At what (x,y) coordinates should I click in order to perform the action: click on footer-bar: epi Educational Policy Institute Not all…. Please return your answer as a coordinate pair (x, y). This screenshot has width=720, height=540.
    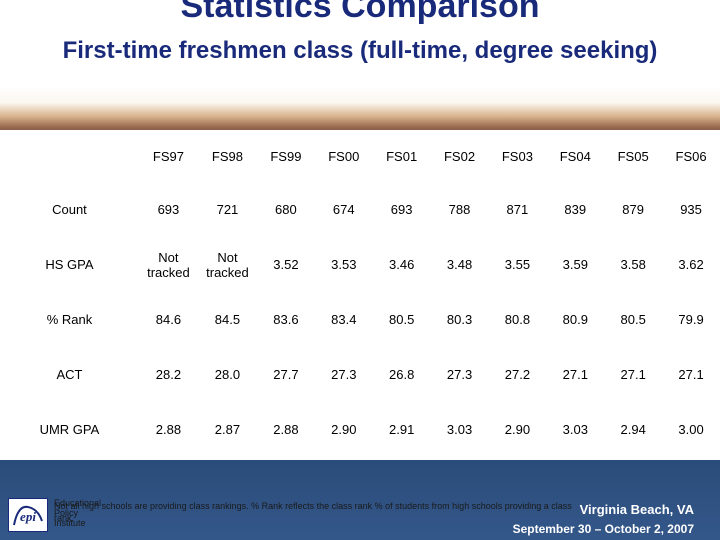
    Looking at the image, I should click on (360, 501).